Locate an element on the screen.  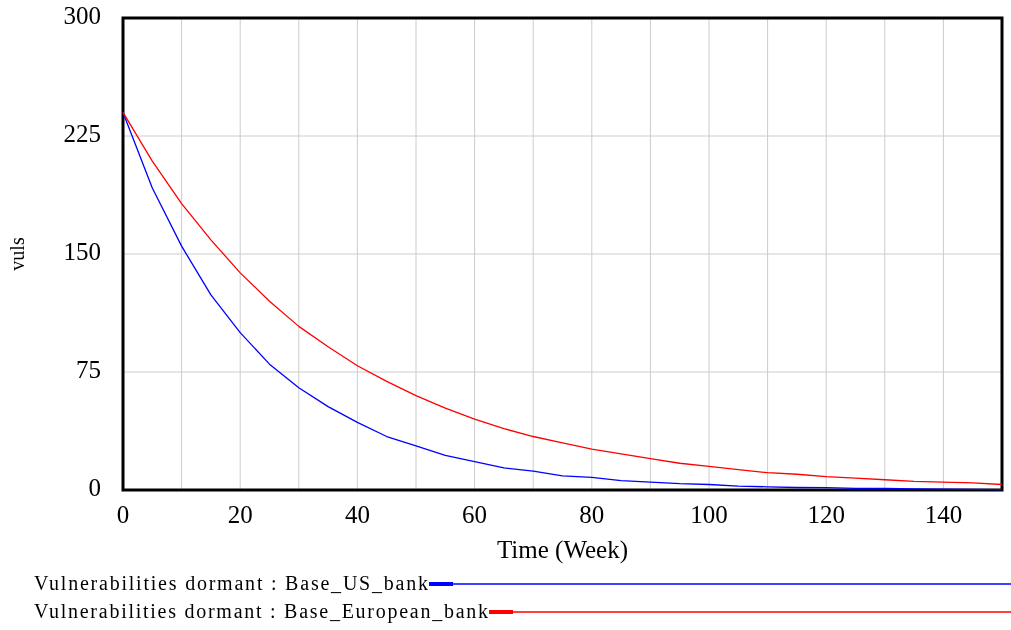
y-tick-label: 225 is located at coordinates (82, 133).